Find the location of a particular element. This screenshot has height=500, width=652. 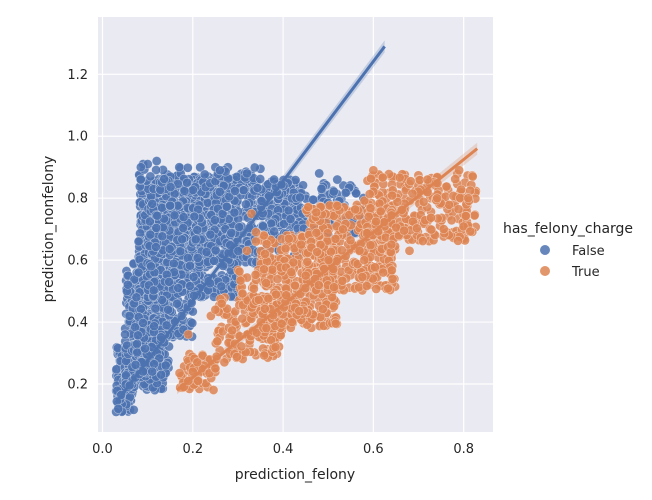

y-tick-label: 0.4 is located at coordinates (77, 323).